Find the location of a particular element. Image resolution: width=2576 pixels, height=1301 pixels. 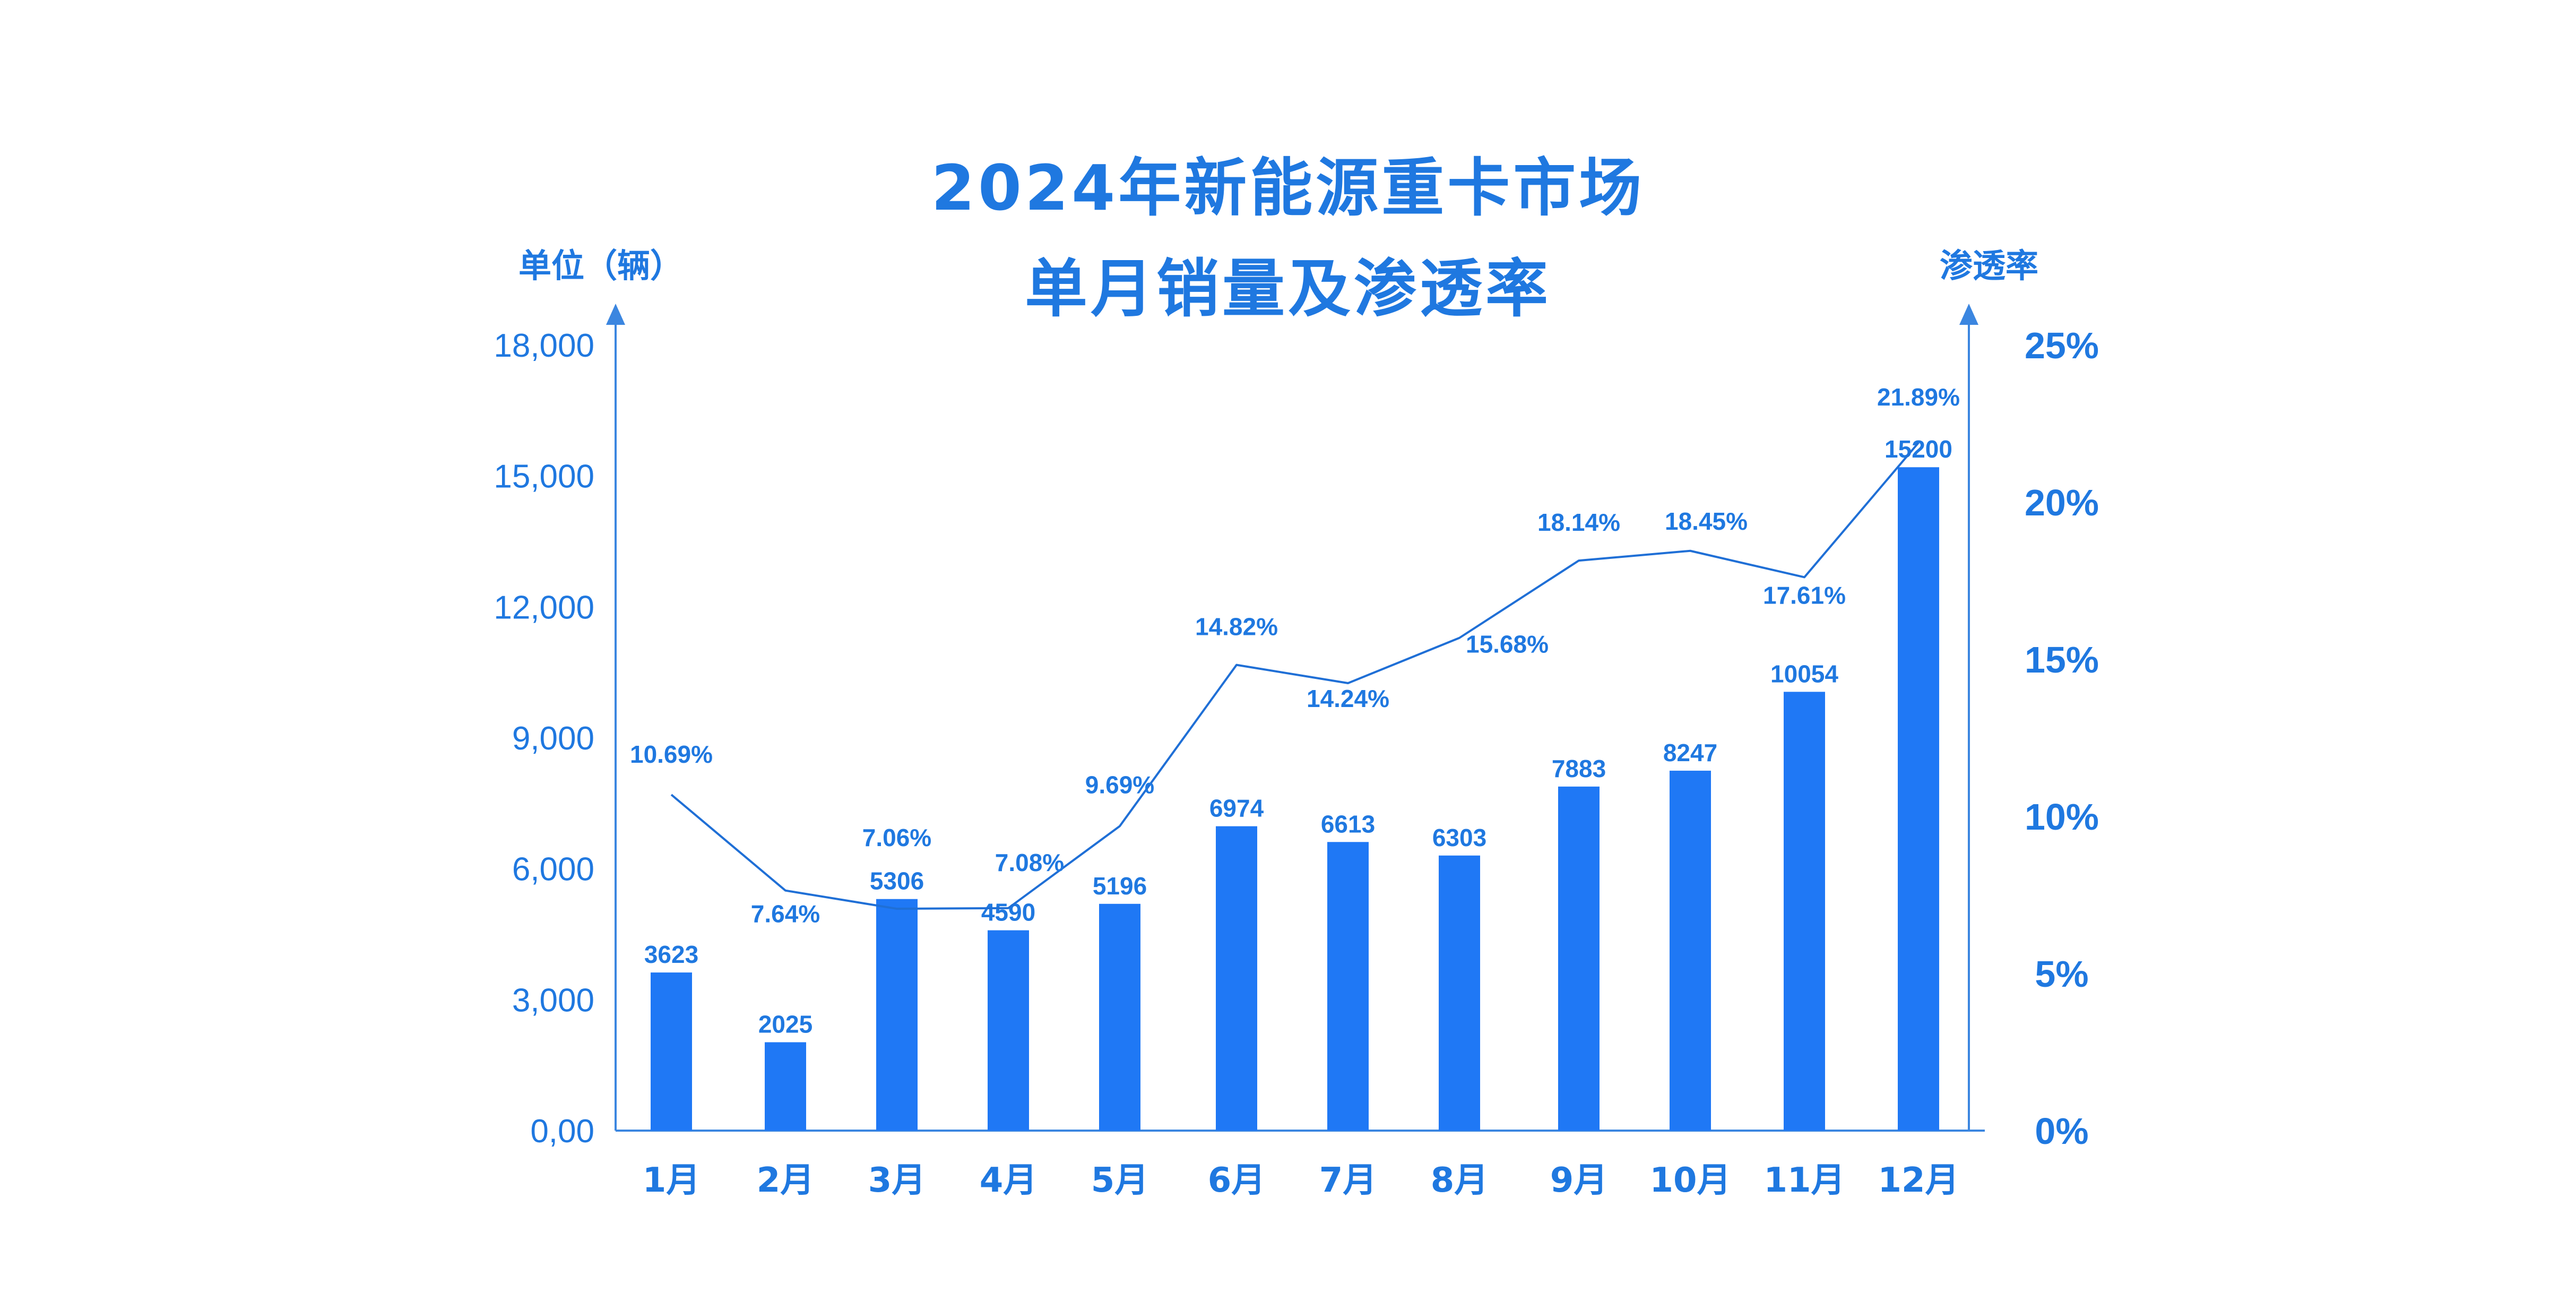

bar-value-label: 6974 is located at coordinates (1236, 809).